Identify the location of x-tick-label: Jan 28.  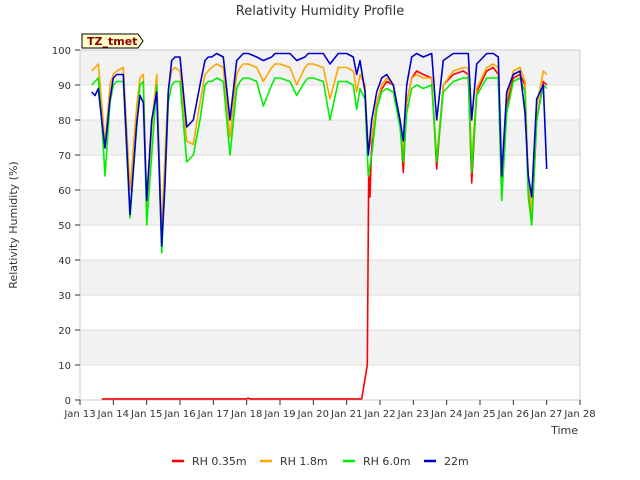
(579, 414).